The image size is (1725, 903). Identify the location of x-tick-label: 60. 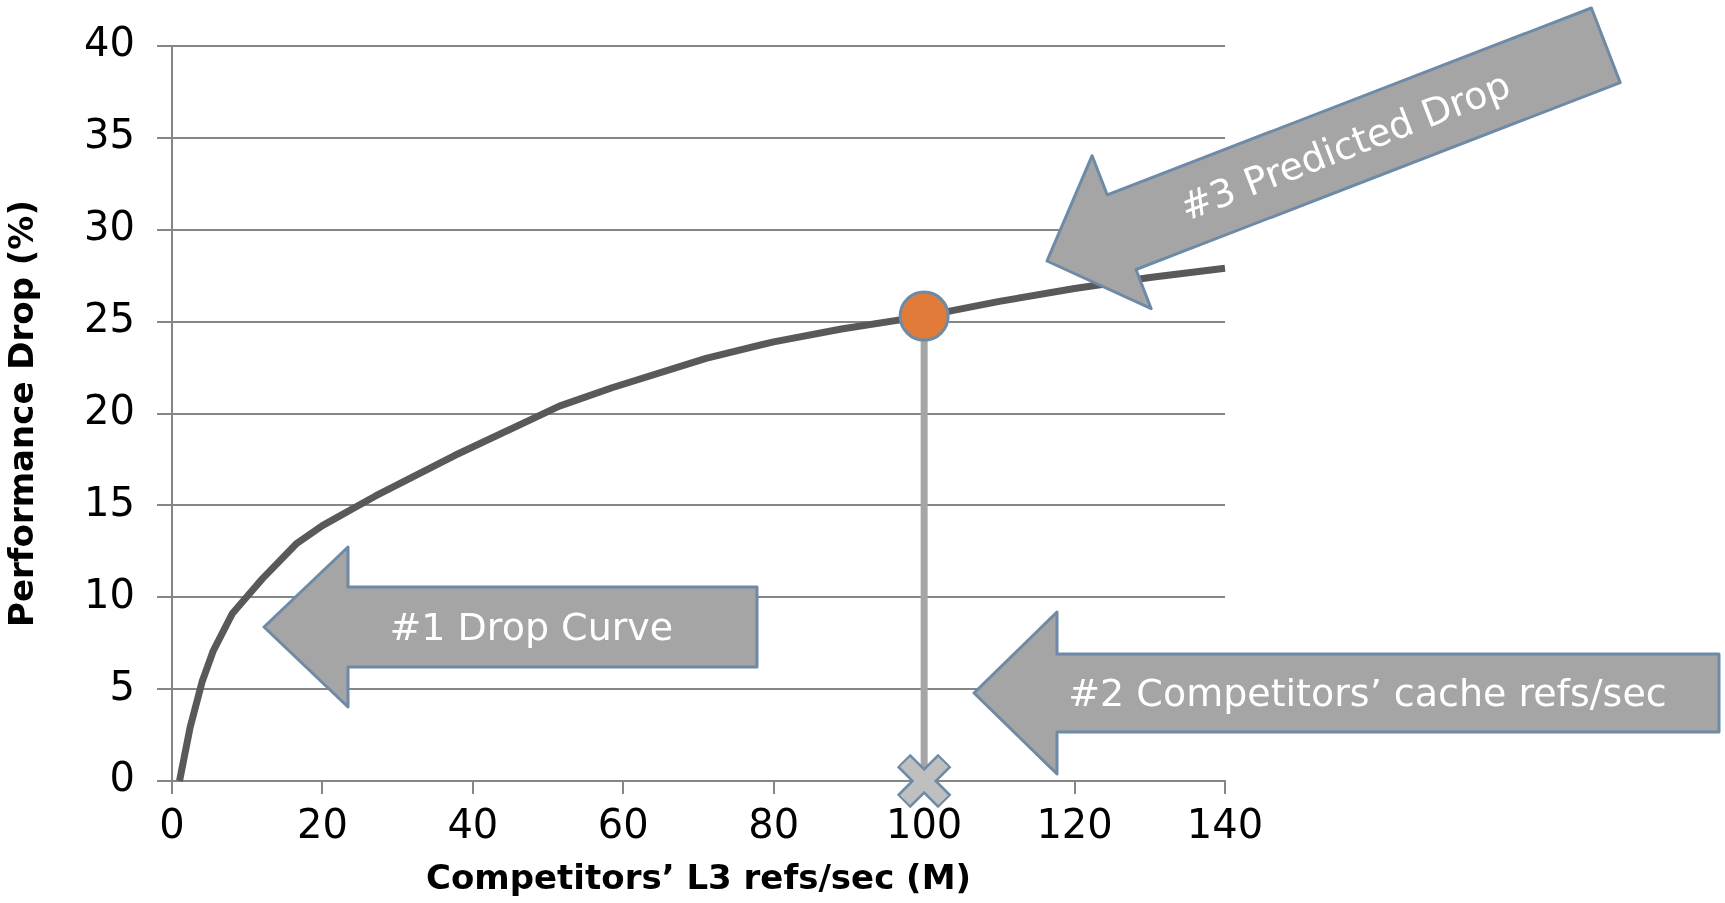
(623, 824).